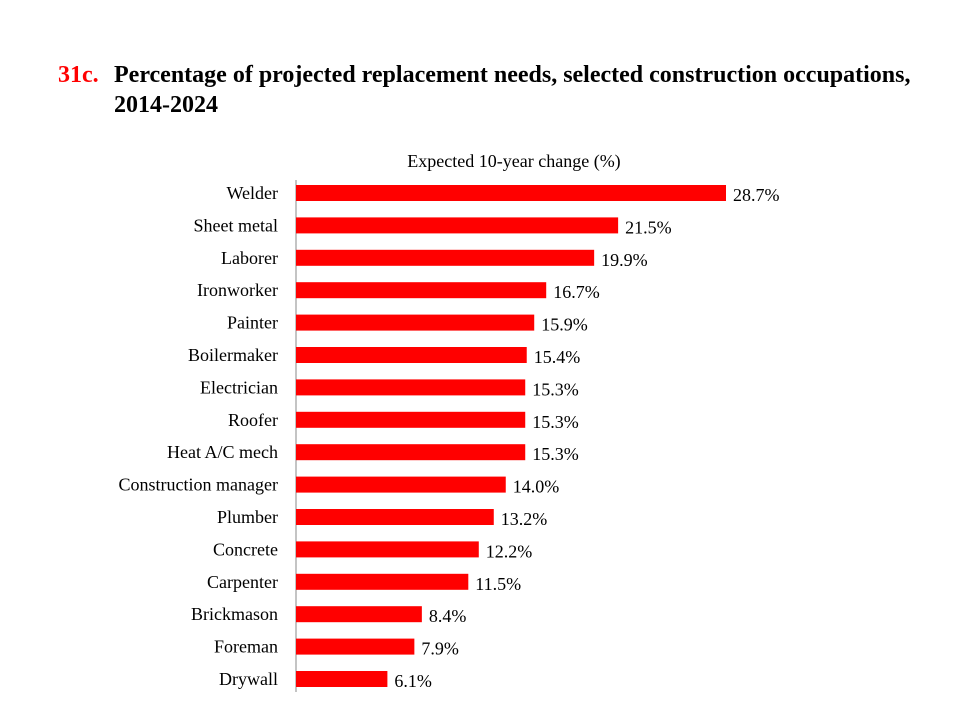 This screenshot has width=960, height=720. Describe the element at coordinates (242, 582) in the screenshot. I see `category-label: Carpenter` at that location.